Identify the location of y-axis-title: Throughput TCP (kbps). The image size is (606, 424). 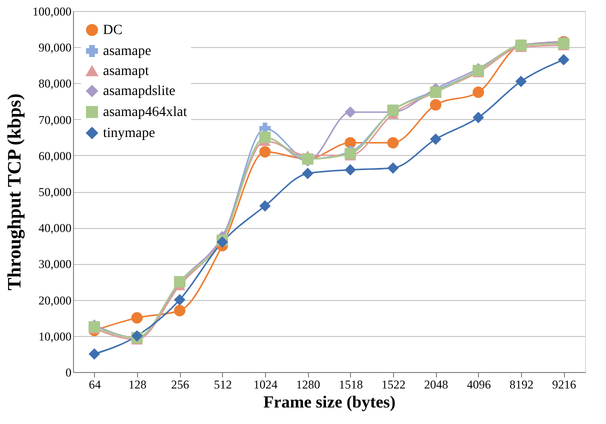
(15, 192).